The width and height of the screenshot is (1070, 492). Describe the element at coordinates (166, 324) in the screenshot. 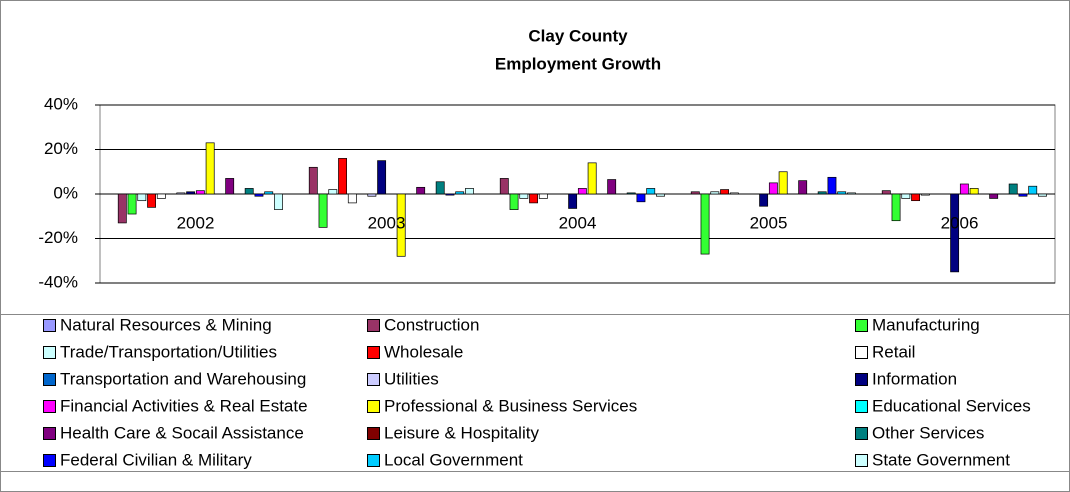

I see `legend-label: Natural Resources & Mining` at that location.